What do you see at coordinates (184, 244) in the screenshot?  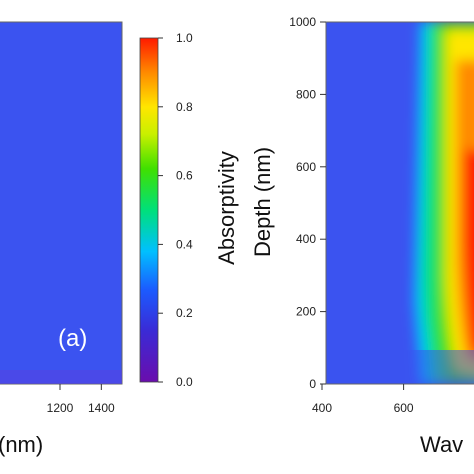 I see `colorbar-tick-label: 0.4` at bounding box center [184, 244].